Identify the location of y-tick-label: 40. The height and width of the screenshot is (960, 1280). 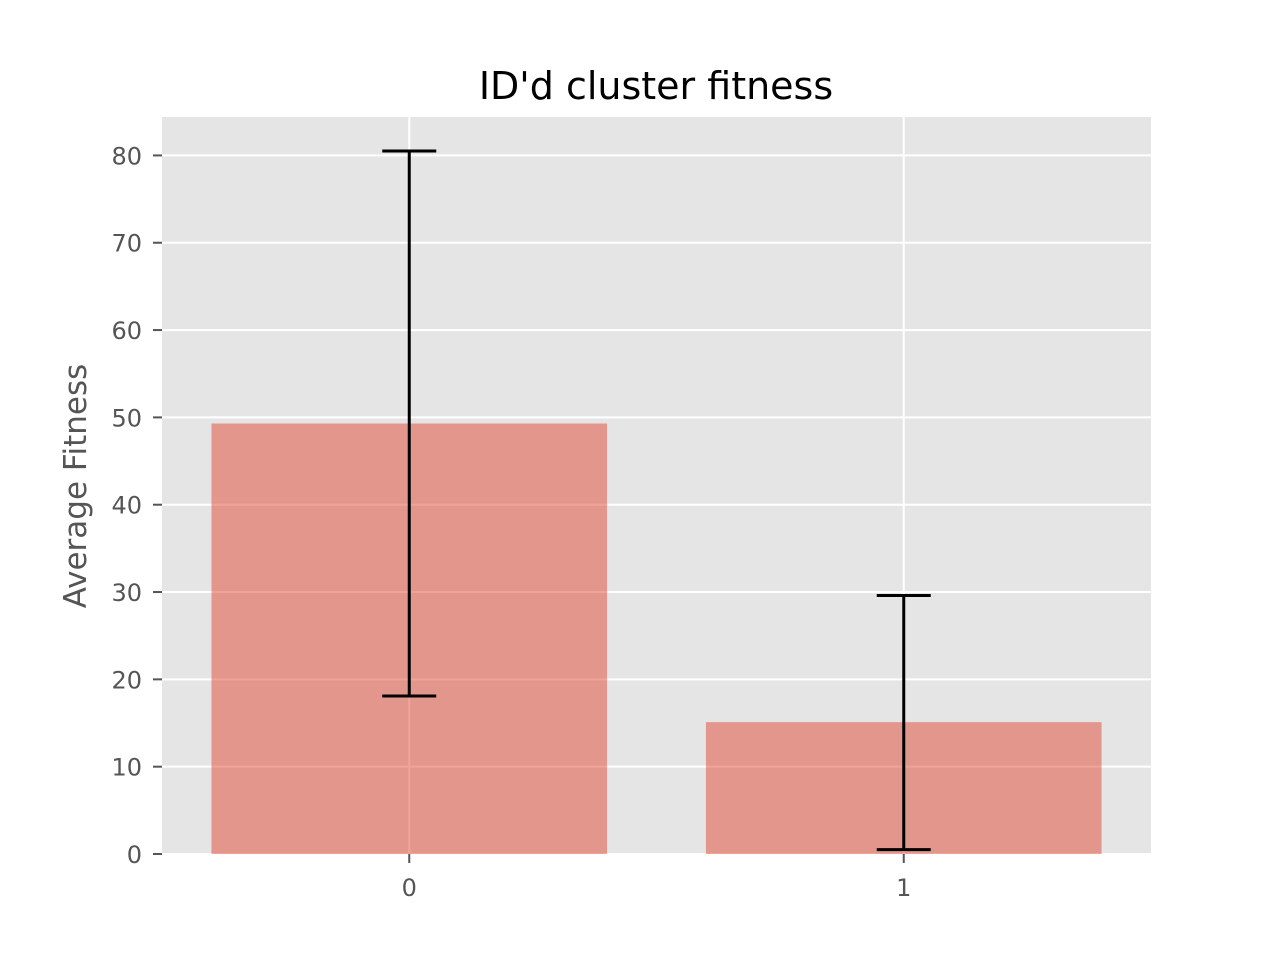
(126, 506).